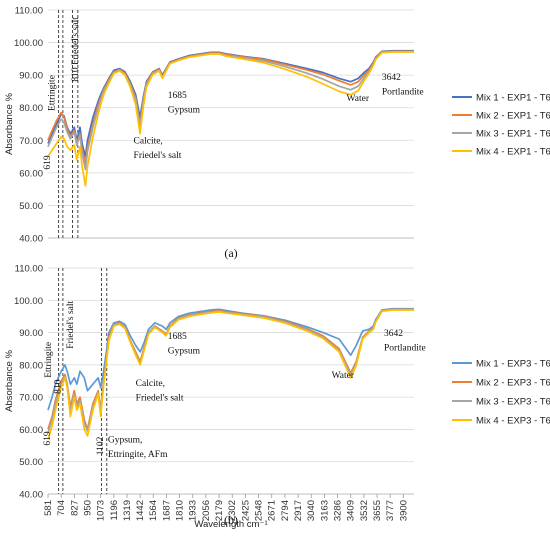 The width and height of the screenshot is (550, 538). What do you see at coordinates (101, 445) in the screenshot?
I see `annotation-label: 1102` at bounding box center [101, 445].